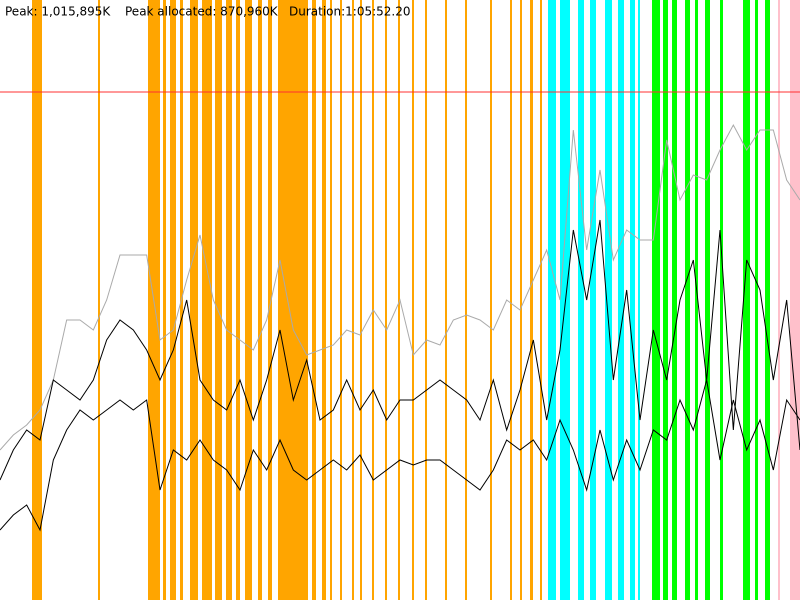  I want to click on peak-allocated-label: Peak allocated: 870,960K, so click(202, 12).